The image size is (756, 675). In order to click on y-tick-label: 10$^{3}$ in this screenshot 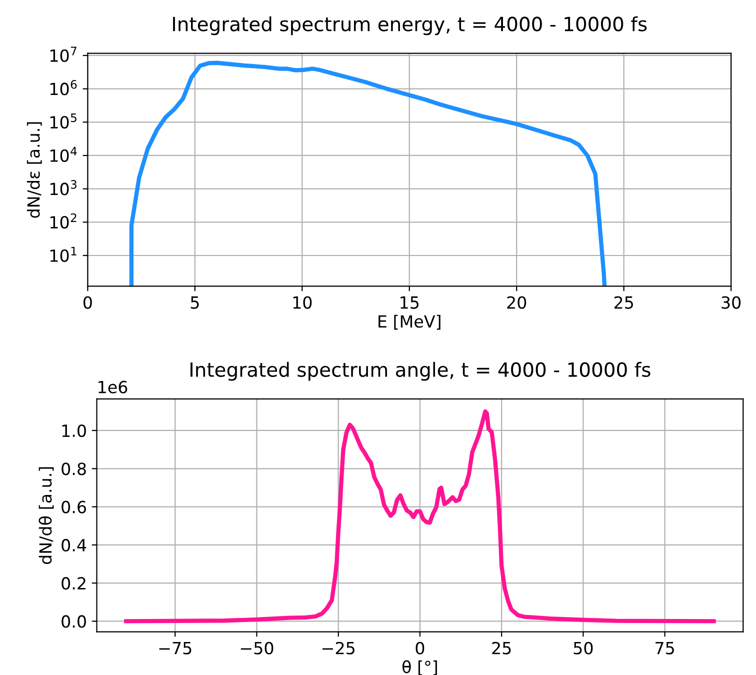, I will do `click(63, 188)`.